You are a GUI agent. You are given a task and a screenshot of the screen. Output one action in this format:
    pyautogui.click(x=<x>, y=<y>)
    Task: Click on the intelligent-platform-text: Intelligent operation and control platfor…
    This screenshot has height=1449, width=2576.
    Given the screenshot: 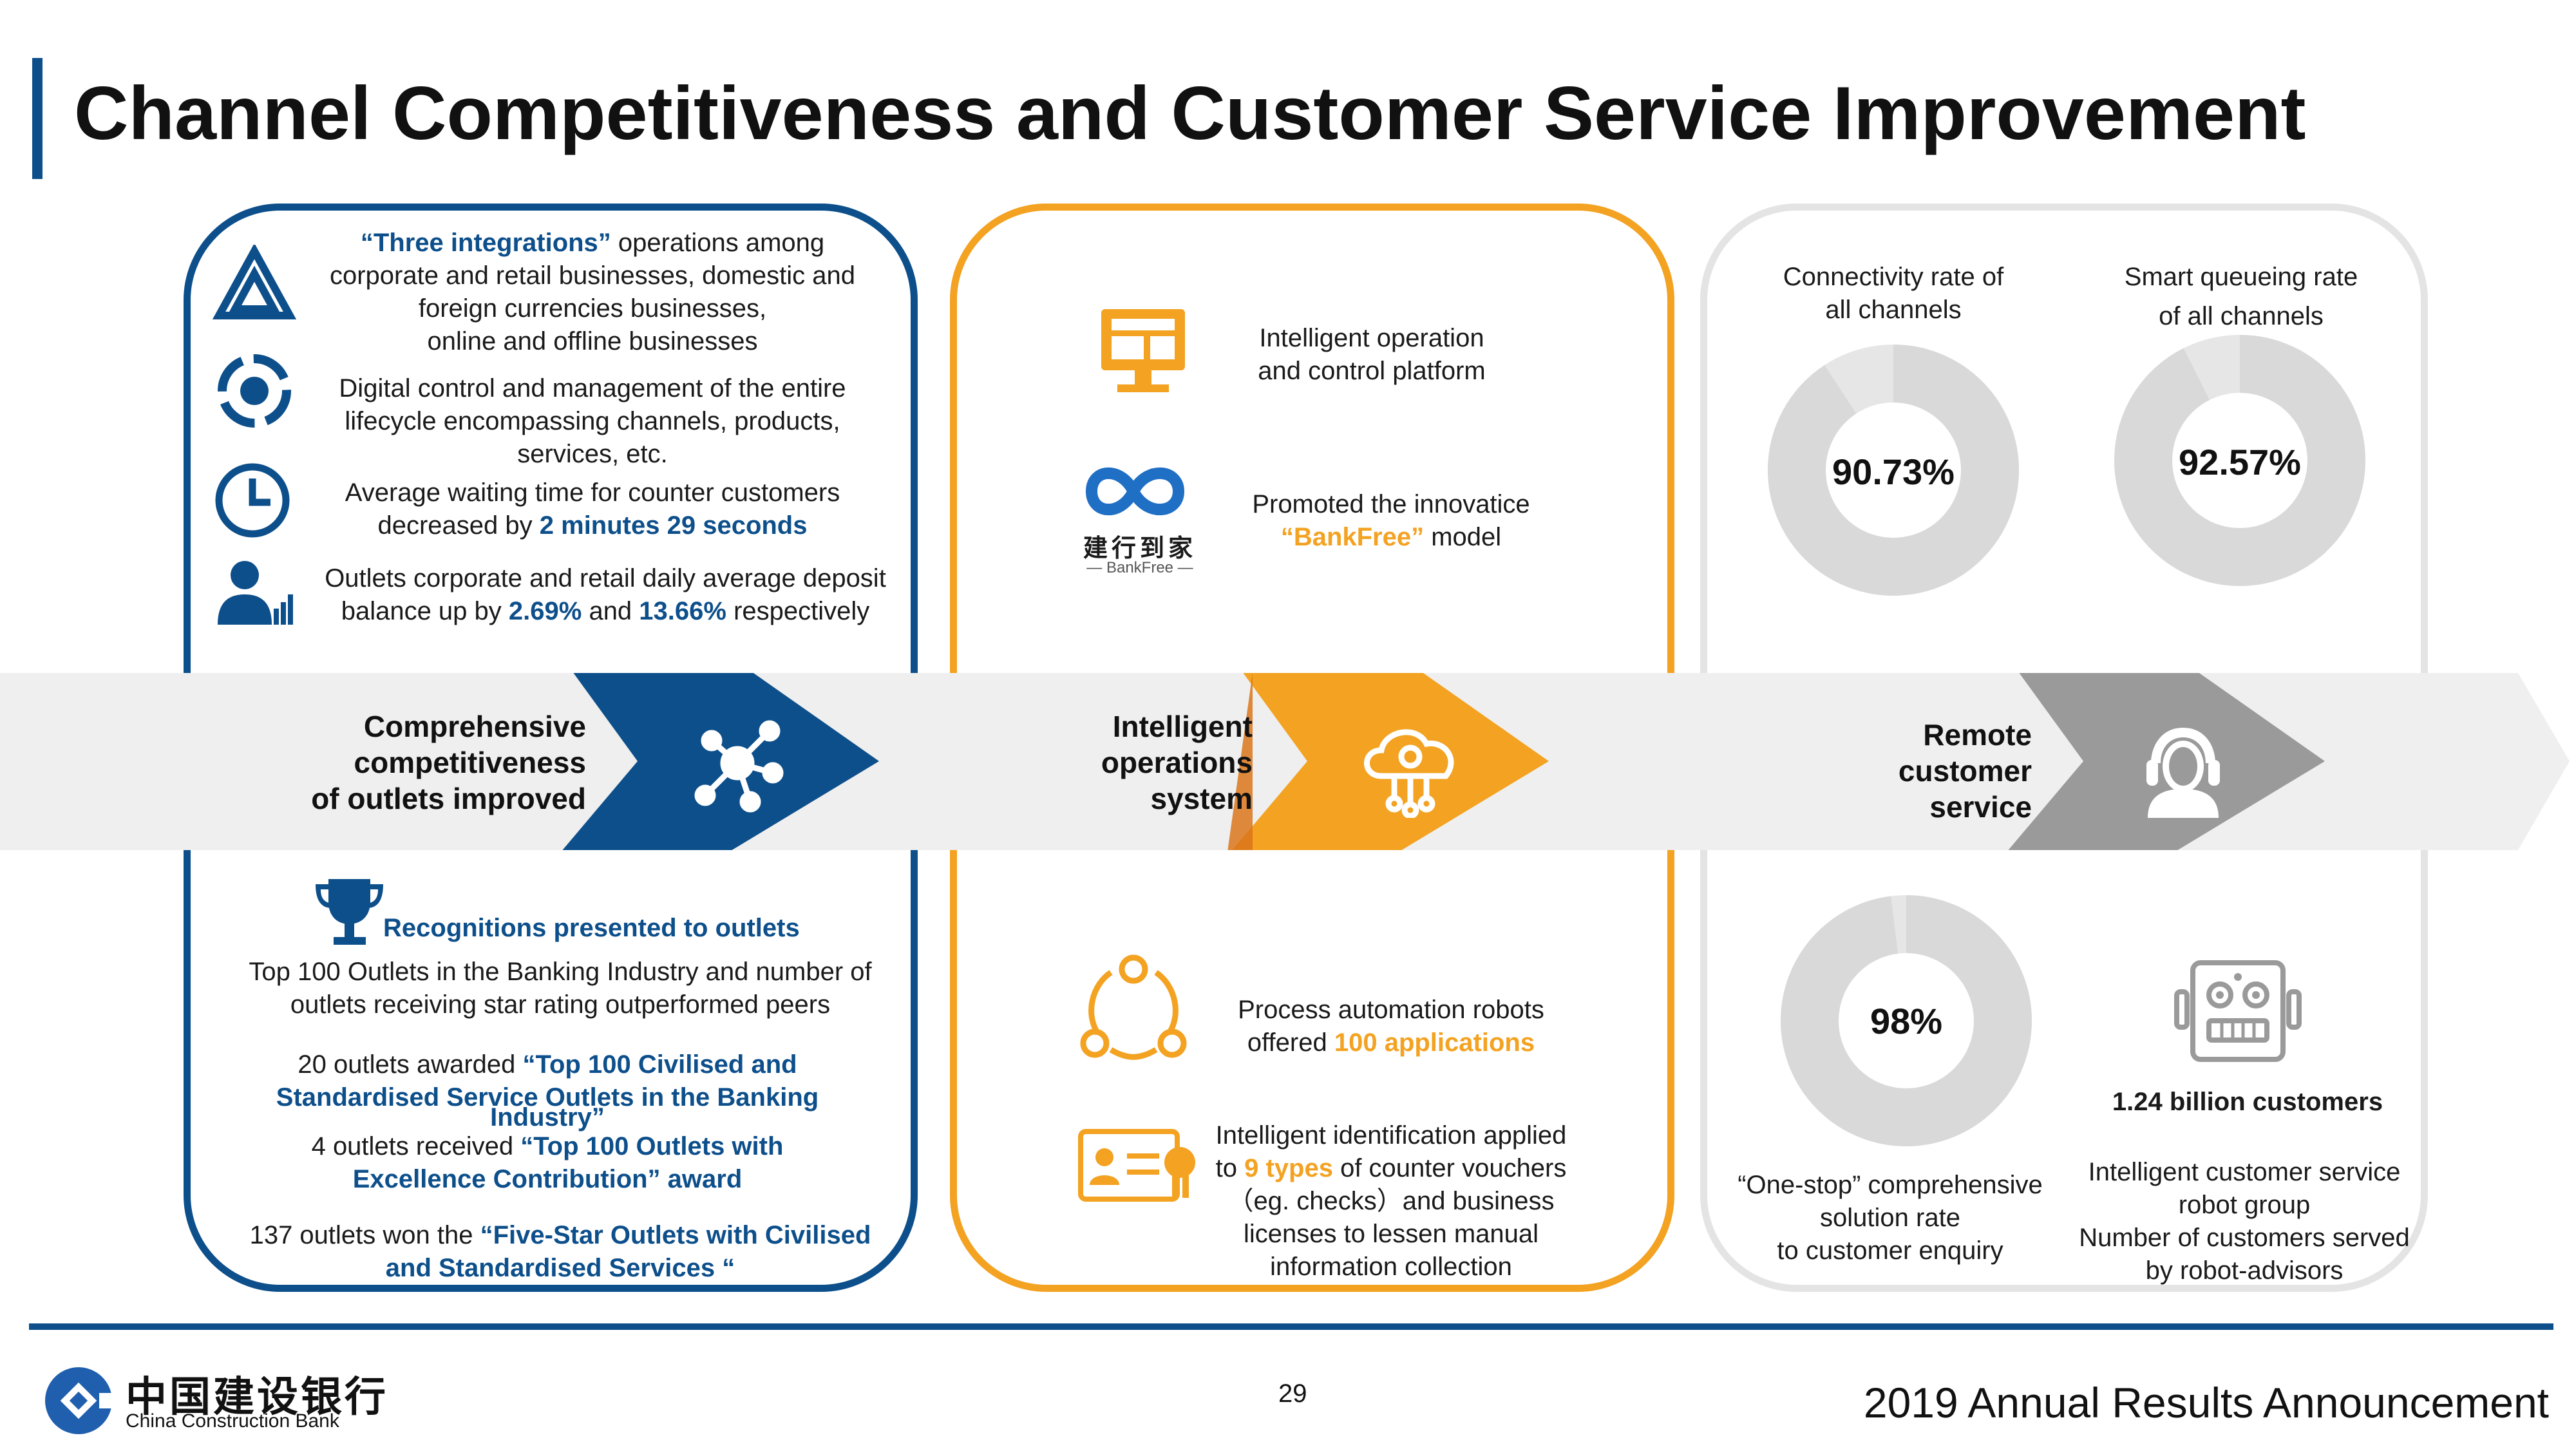 What is the action you would take?
    pyautogui.click(x=1372, y=354)
    